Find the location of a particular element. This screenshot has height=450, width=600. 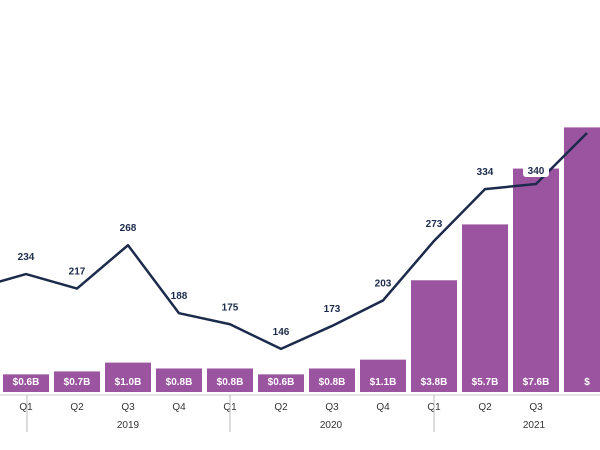

bar-value-label: $5.7B is located at coordinates (485, 382).